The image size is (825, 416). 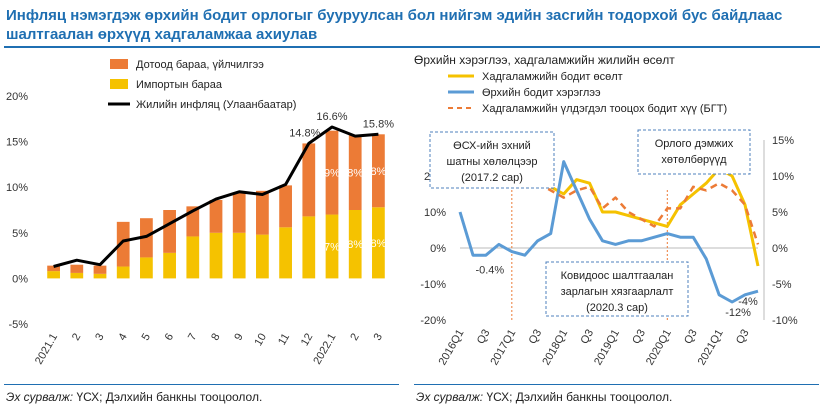 I want to click on x-tick-label: 2019Q1, so click(x=607, y=348).